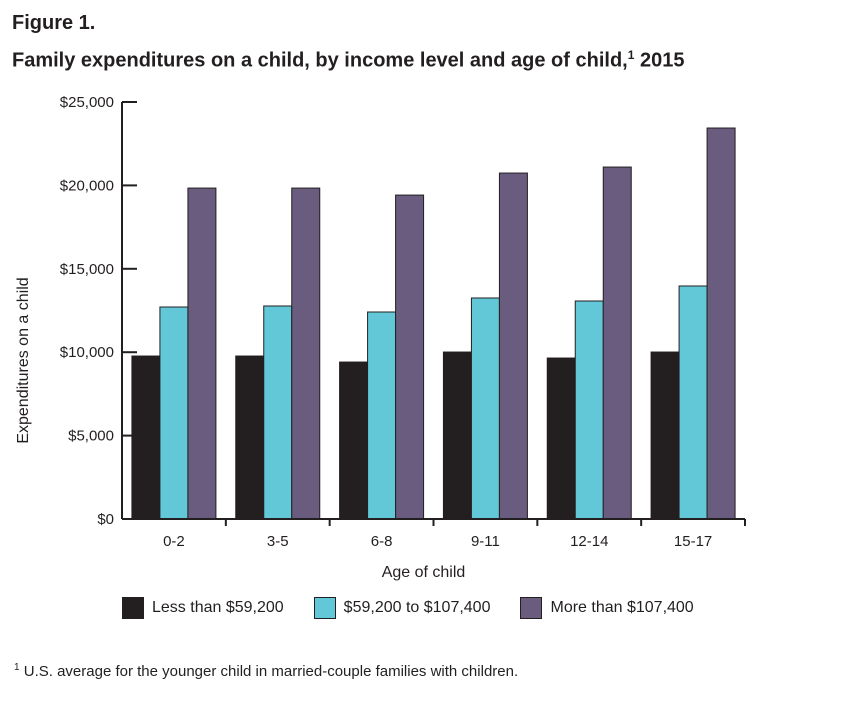 The width and height of the screenshot is (848, 704). I want to click on y-tick-label: $10,000, so click(87, 352).